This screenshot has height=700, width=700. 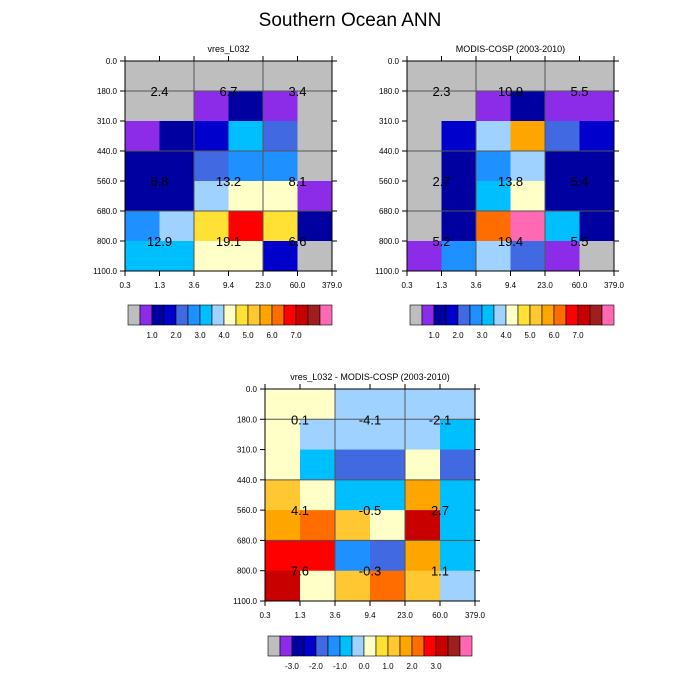 What do you see at coordinates (292, 666) in the screenshot?
I see `colorbar-label: -3.0` at bounding box center [292, 666].